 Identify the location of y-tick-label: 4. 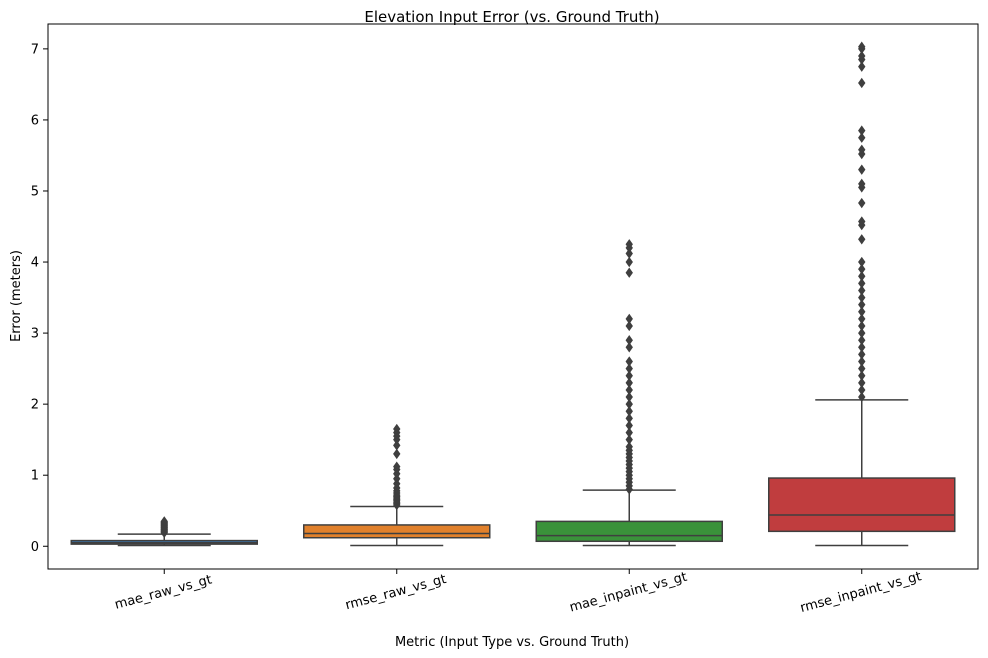
(35, 263).